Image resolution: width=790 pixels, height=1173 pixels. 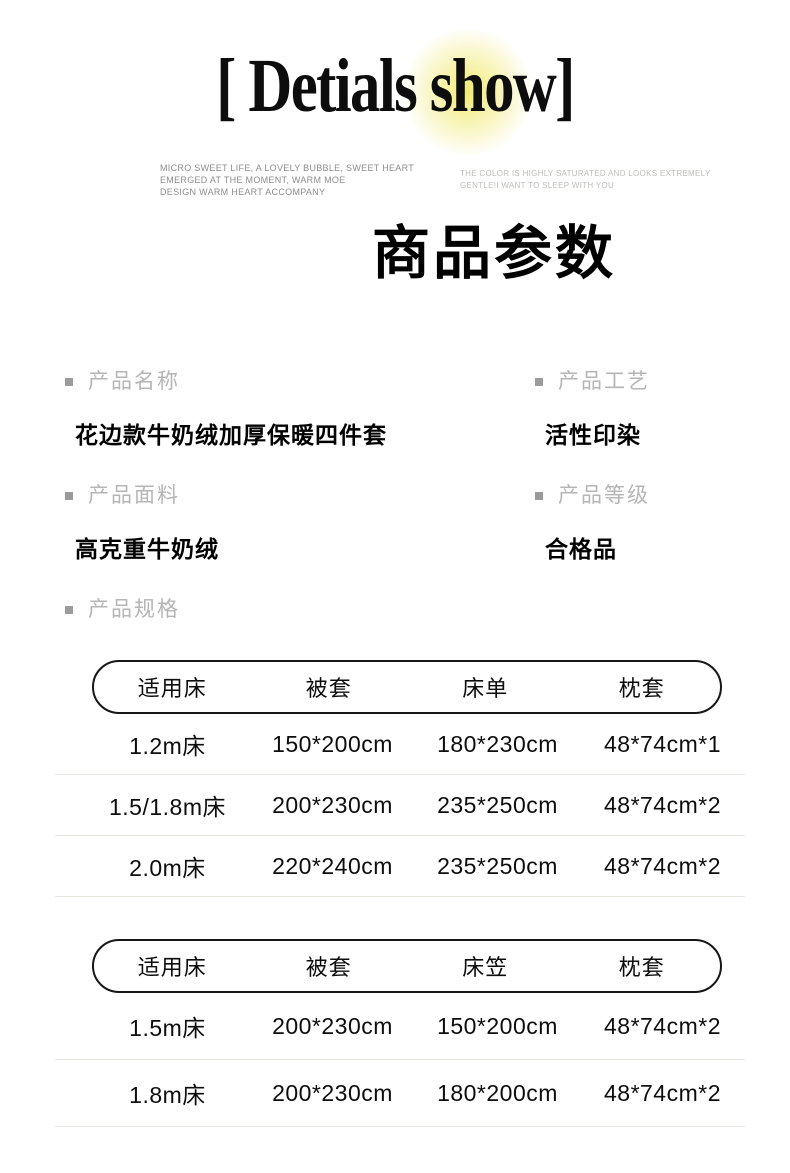 I want to click on table-row: 1.8m床 200*230cm 180*200cm 48*74cm*2, so click(x=400, y=1093).